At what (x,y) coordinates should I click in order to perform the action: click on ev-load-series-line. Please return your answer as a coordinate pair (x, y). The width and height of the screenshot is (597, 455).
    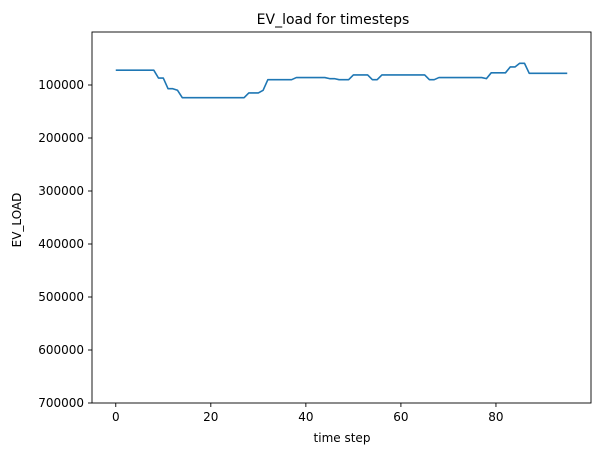
    Looking at the image, I should click on (341, 80).